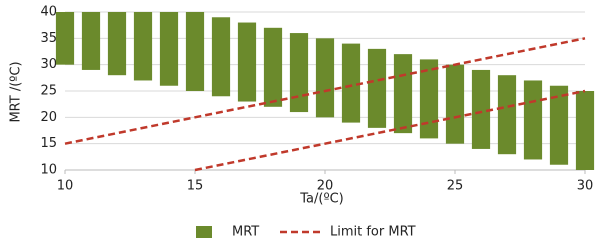 The width and height of the screenshot is (600, 247). I want to click on y-tick-label: 10, so click(48, 170).